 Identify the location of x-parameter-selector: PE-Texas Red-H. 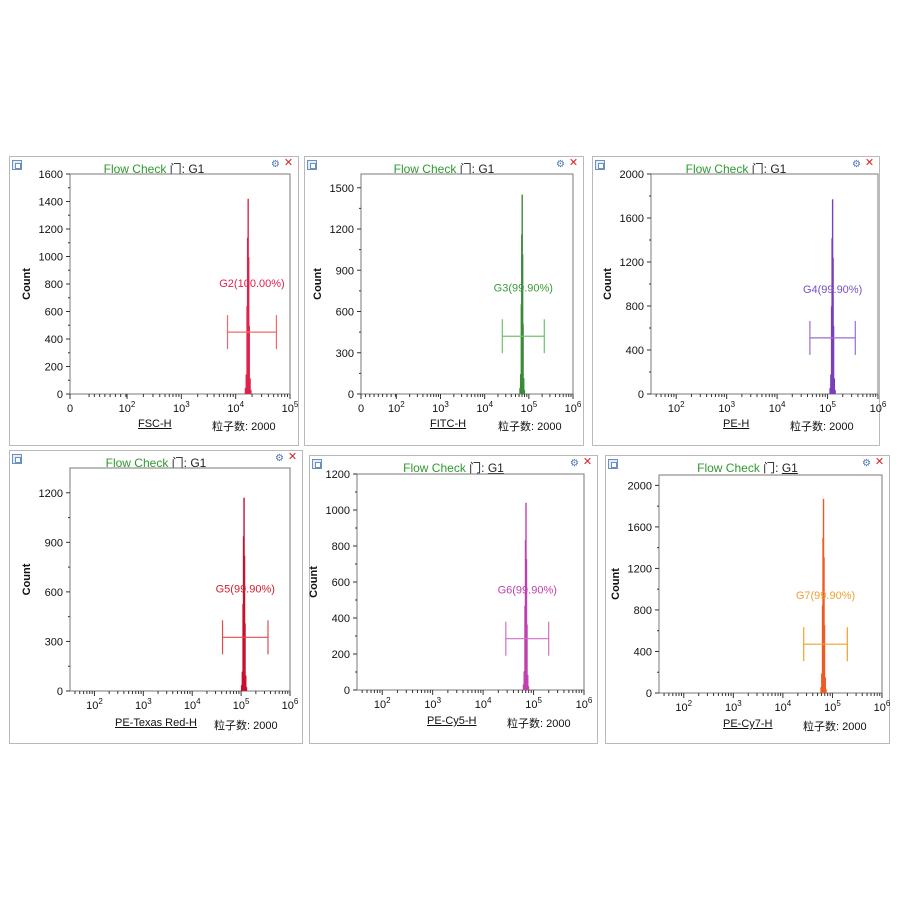
(156, 723).